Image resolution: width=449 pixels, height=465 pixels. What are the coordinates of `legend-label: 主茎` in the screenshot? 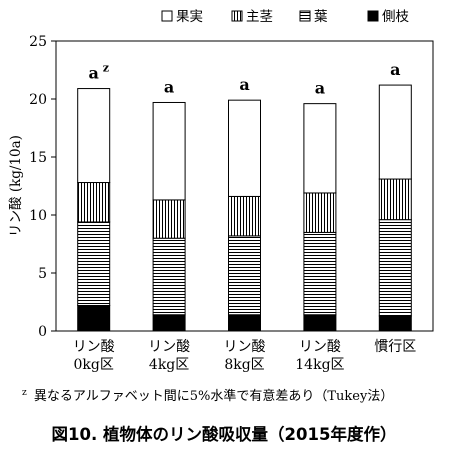 It's located at (259, 17).